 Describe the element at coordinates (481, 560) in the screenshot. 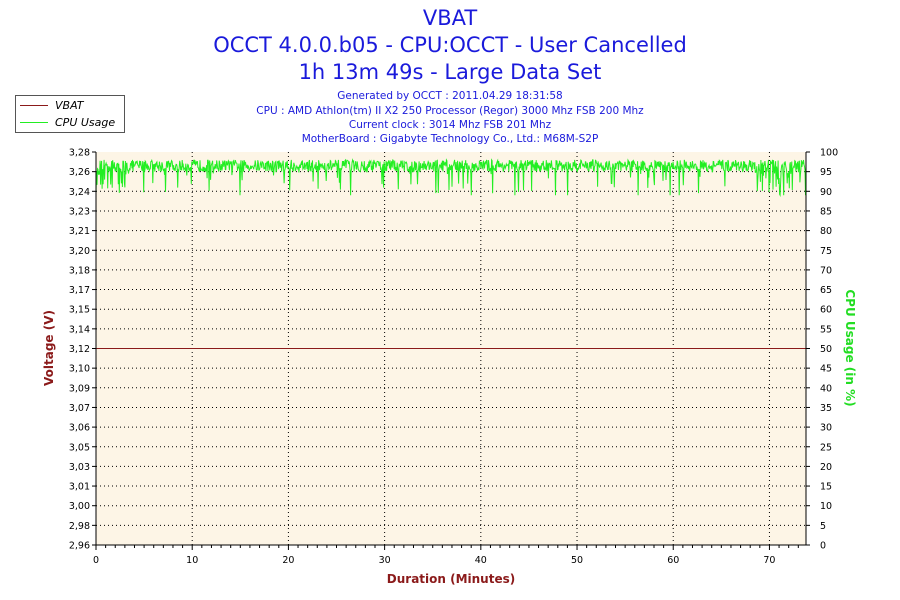

I see `x-tick-label: 40` at that location.